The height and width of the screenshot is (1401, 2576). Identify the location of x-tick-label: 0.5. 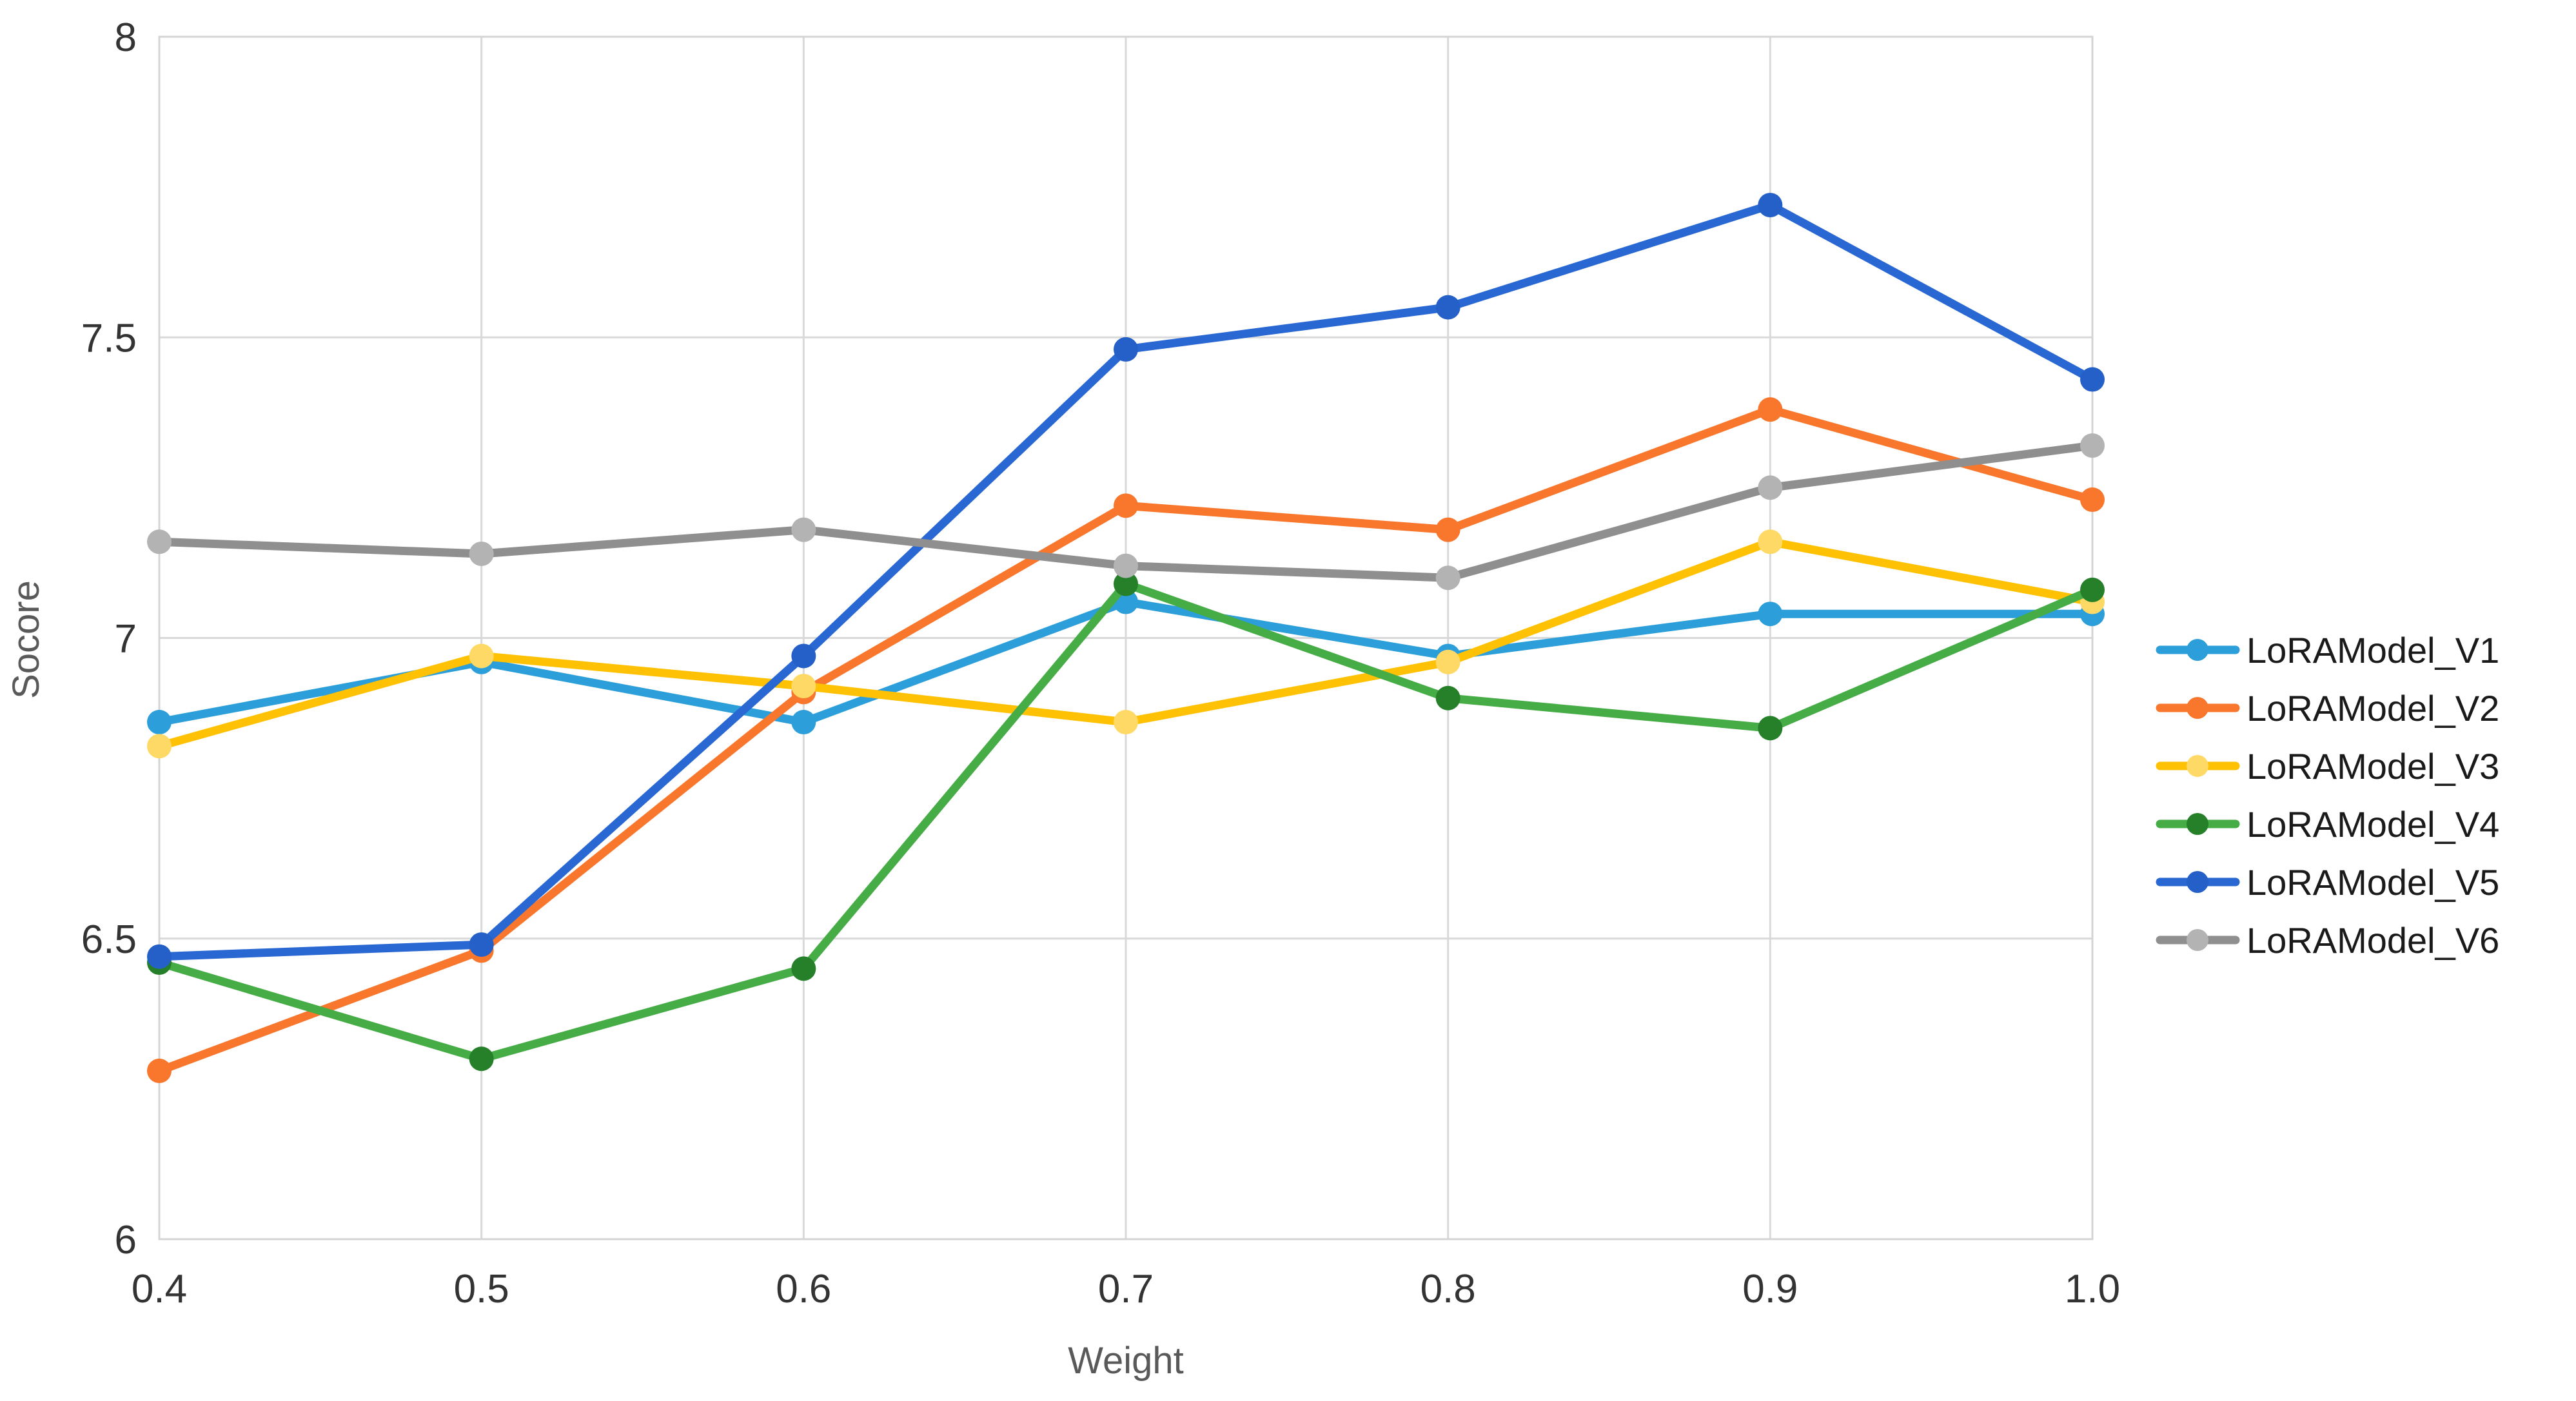
(482, 1289).